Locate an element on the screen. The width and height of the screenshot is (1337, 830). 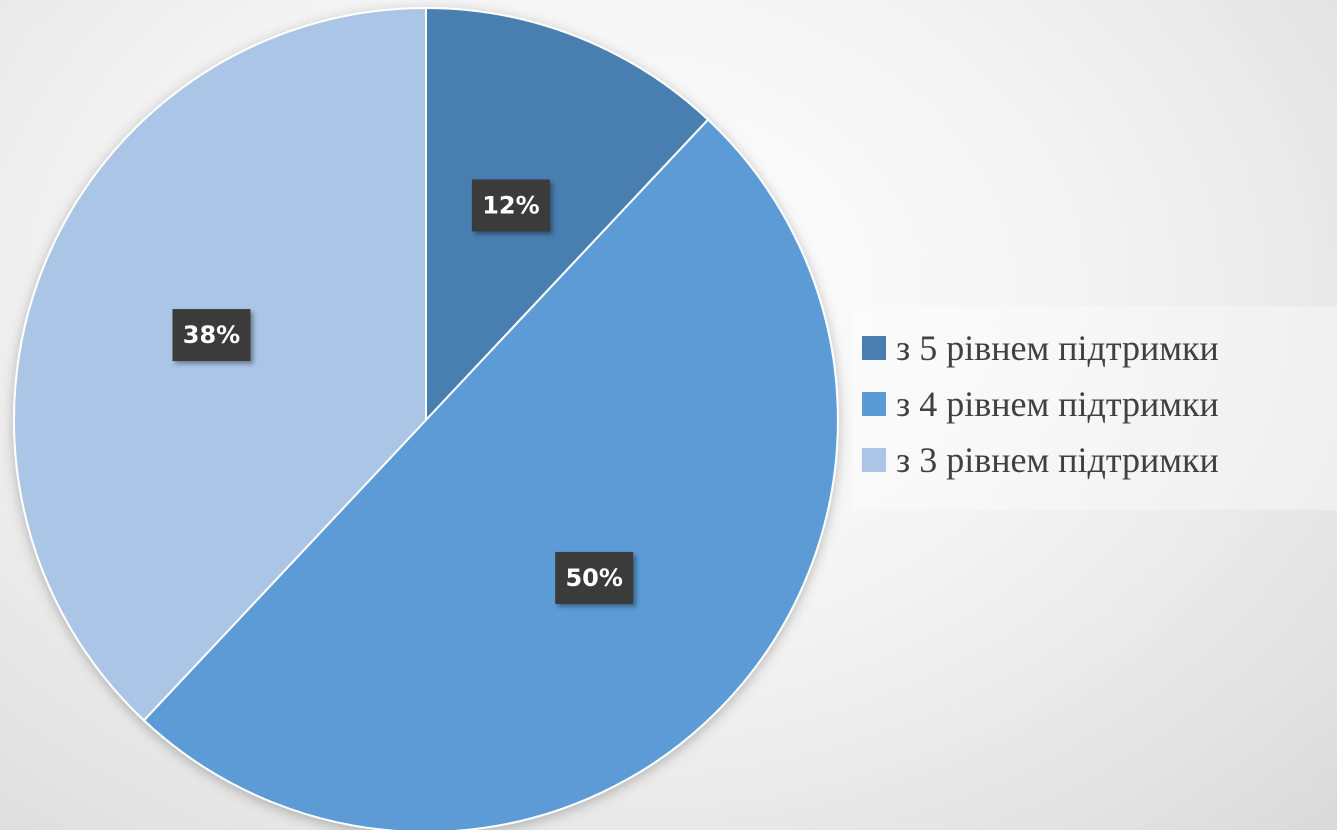
data-label-level-3-text: 38% is located at coordinates (211, 335).